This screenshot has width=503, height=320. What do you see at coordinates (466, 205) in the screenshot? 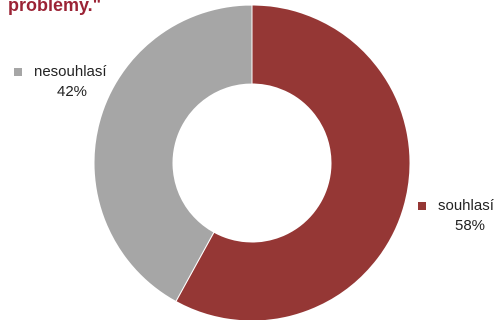
I see `label-souhlasi-name: souhlasí` at bounding box center [466, 205].